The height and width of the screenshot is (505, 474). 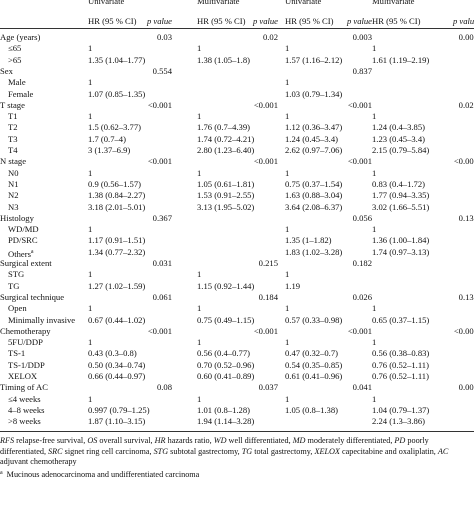 I want to click on hr-value: 1.03 (0.79–1.34), so click(x=314, y=93).